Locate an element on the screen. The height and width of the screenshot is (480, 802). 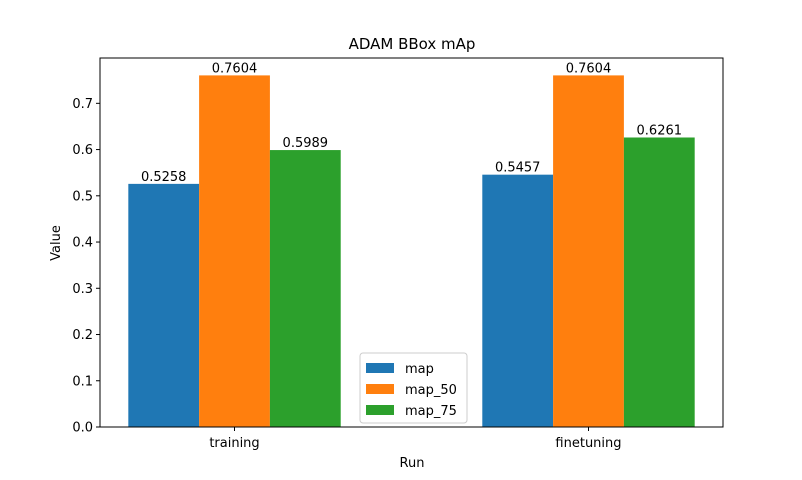
y-tick-label: 0.5 is located at coordinates (82, 196).